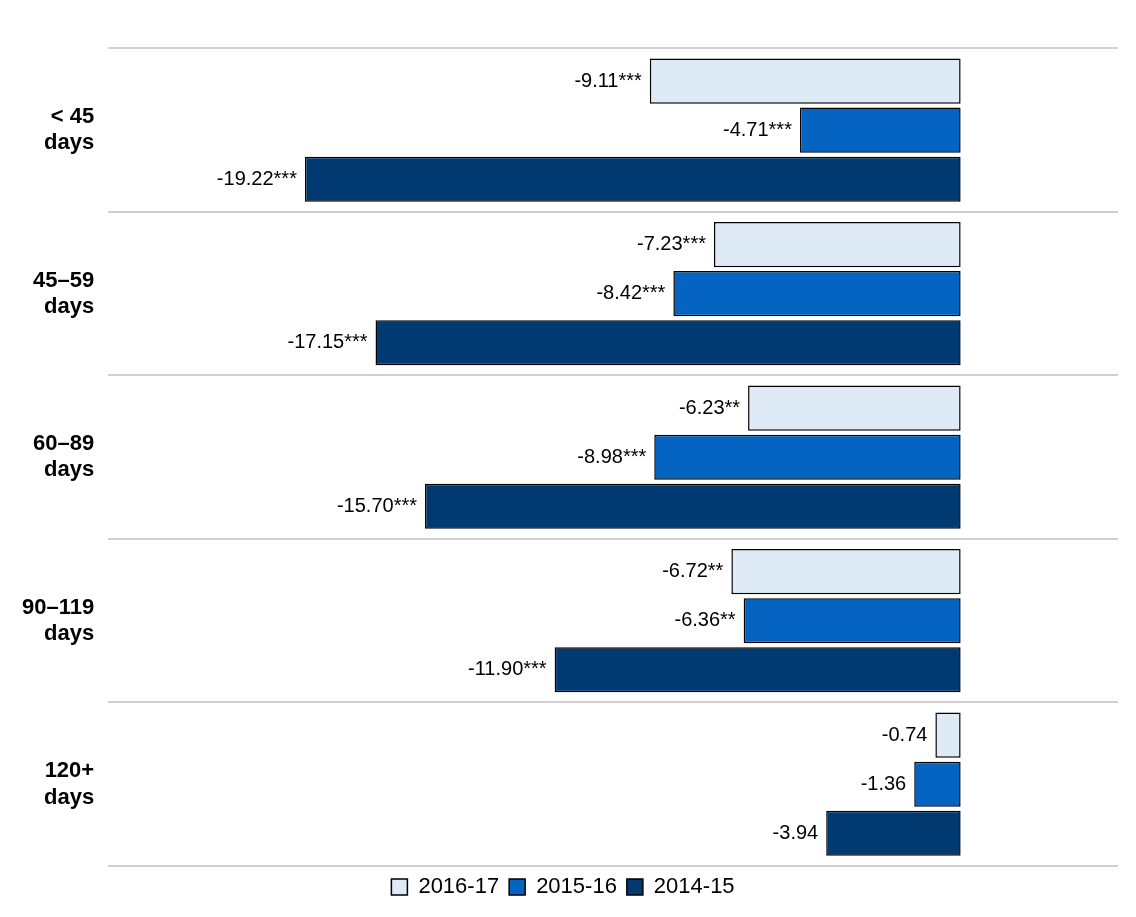 The height and width of the screenshot is (917, 1136). Describe the element at coordinates (377, 504) in the screenshot. I see `data-label: -15.70***` at that location.